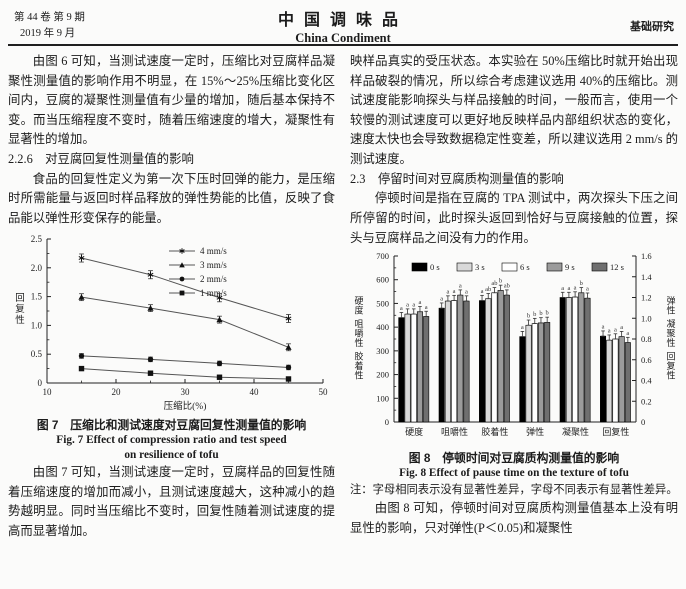 The width and height of the screenshot is (686, 589). What do you see at coordinates (382, 327) in the screenshot?
I see `svg-text: 400` at bounding box center [382, 327].